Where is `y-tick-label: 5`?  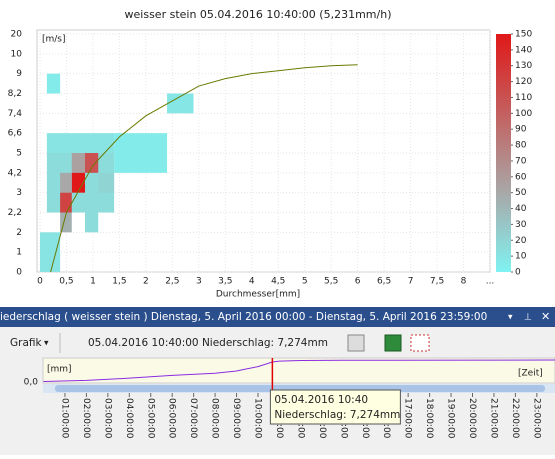 y-tick-label: 5 is located at coordinates (19, 154).